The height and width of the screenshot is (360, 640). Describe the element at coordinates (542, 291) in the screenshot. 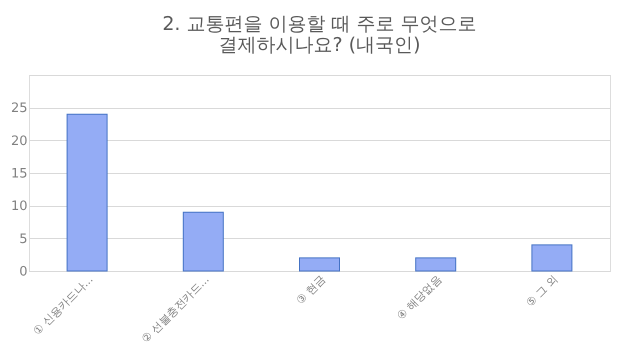

I see `x-tick-label: ⑤ 그 외` at that location.